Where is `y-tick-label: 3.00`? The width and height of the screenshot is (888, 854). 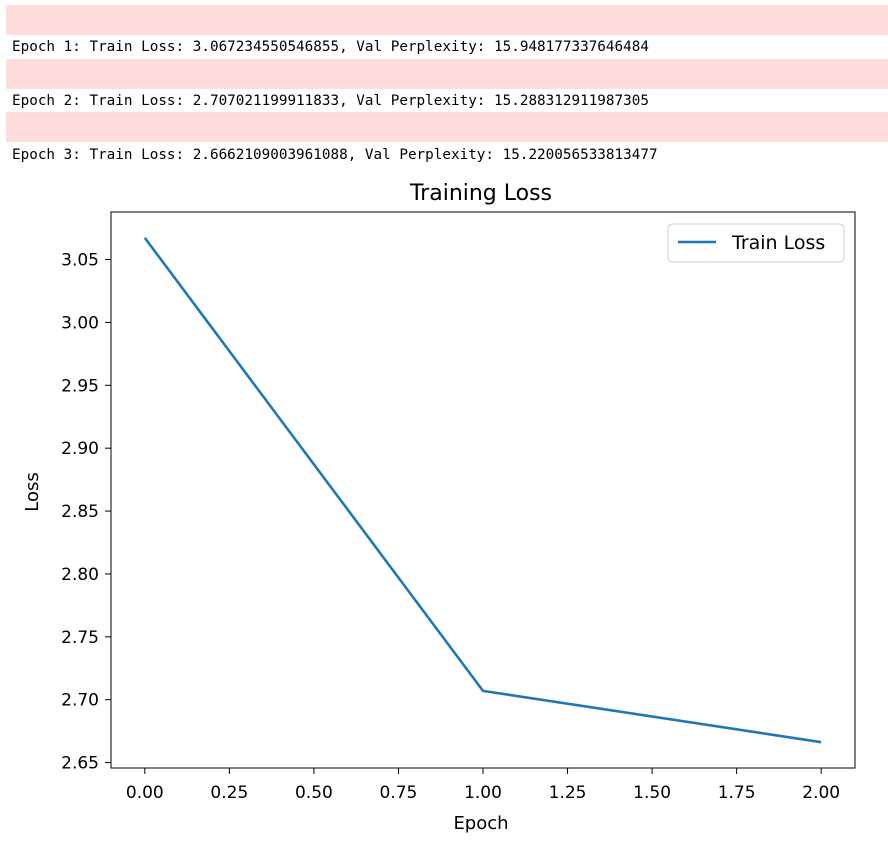
y-tick-label: 3.00 is located at coordinates (80, 323).